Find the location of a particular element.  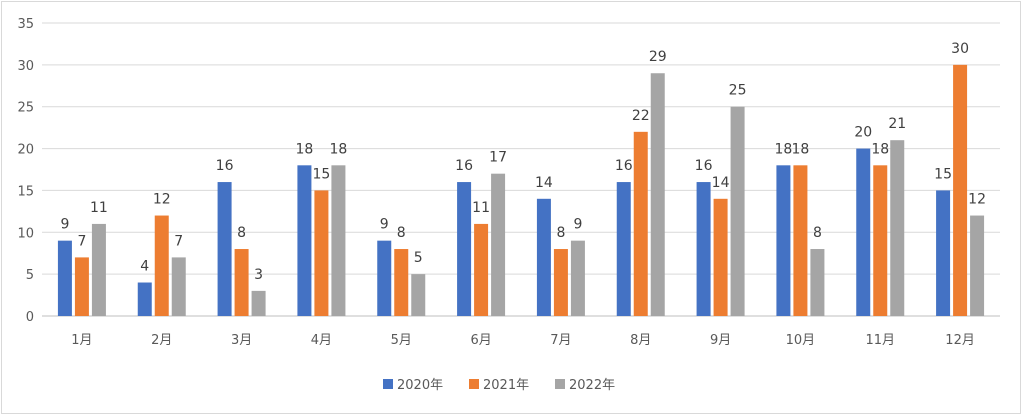

data-label: 25 is located at coordinates (738, 91).